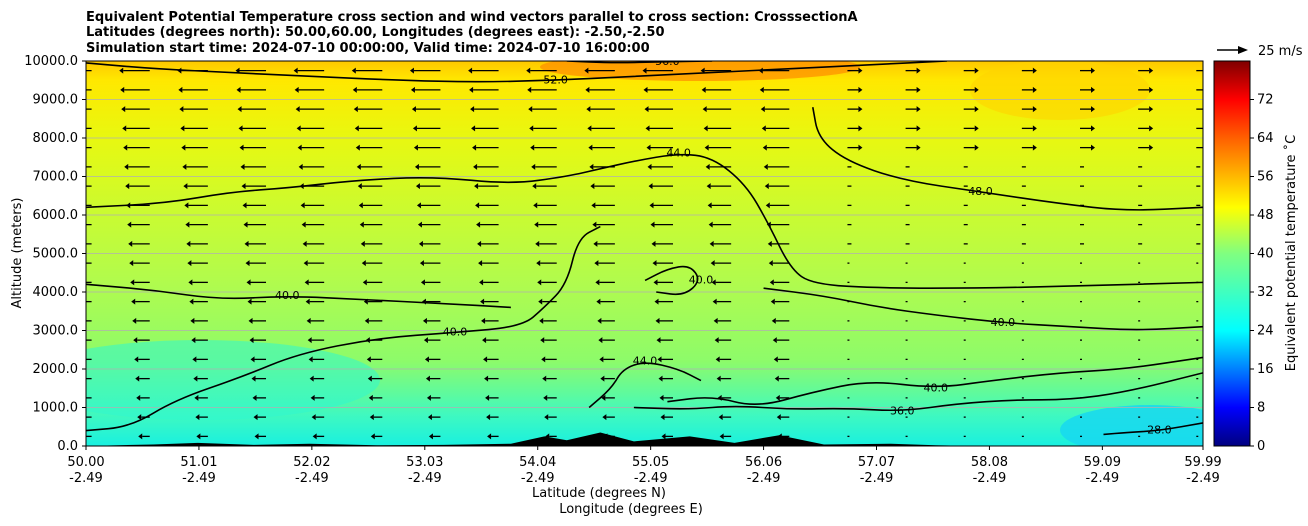 The width and height of the screenshot is (1308, 526). What do you see at coordinates (1261, 446) in the screenshot?
I see `colorbar-tick-label: 0` at bounding box center [1261, 446].